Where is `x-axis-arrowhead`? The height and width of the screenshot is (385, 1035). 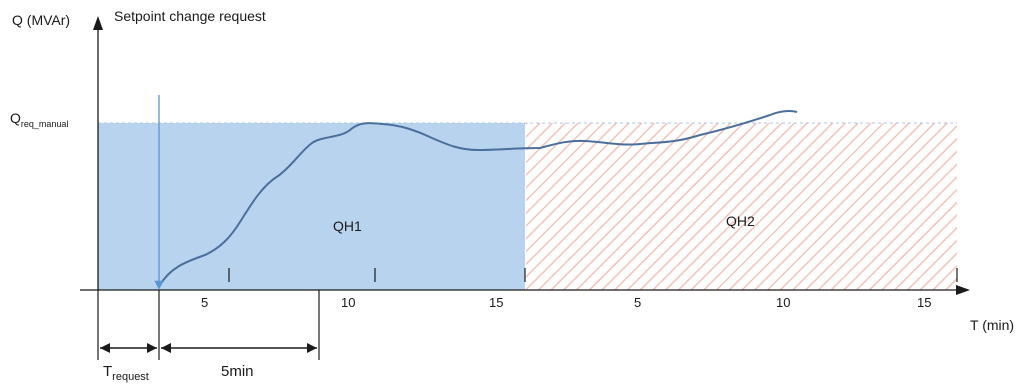 x-axis-arrowhead is located at coordinates (963, 290).